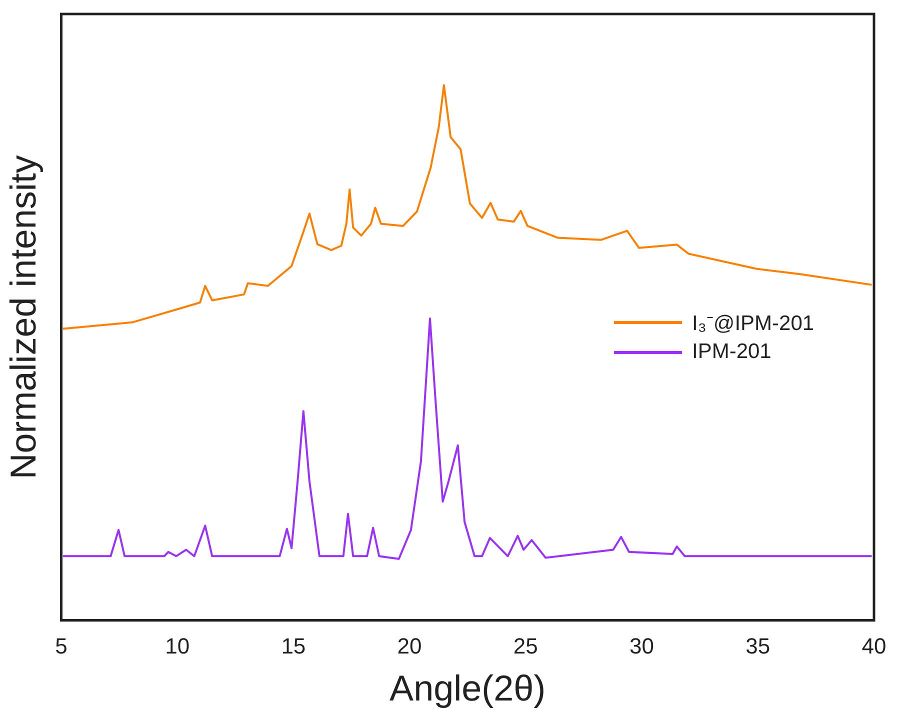  What do you see at coordinates (293, 646) in the screenshot?
I see `x-tick-label: 15` at bounding box center [293, 646].